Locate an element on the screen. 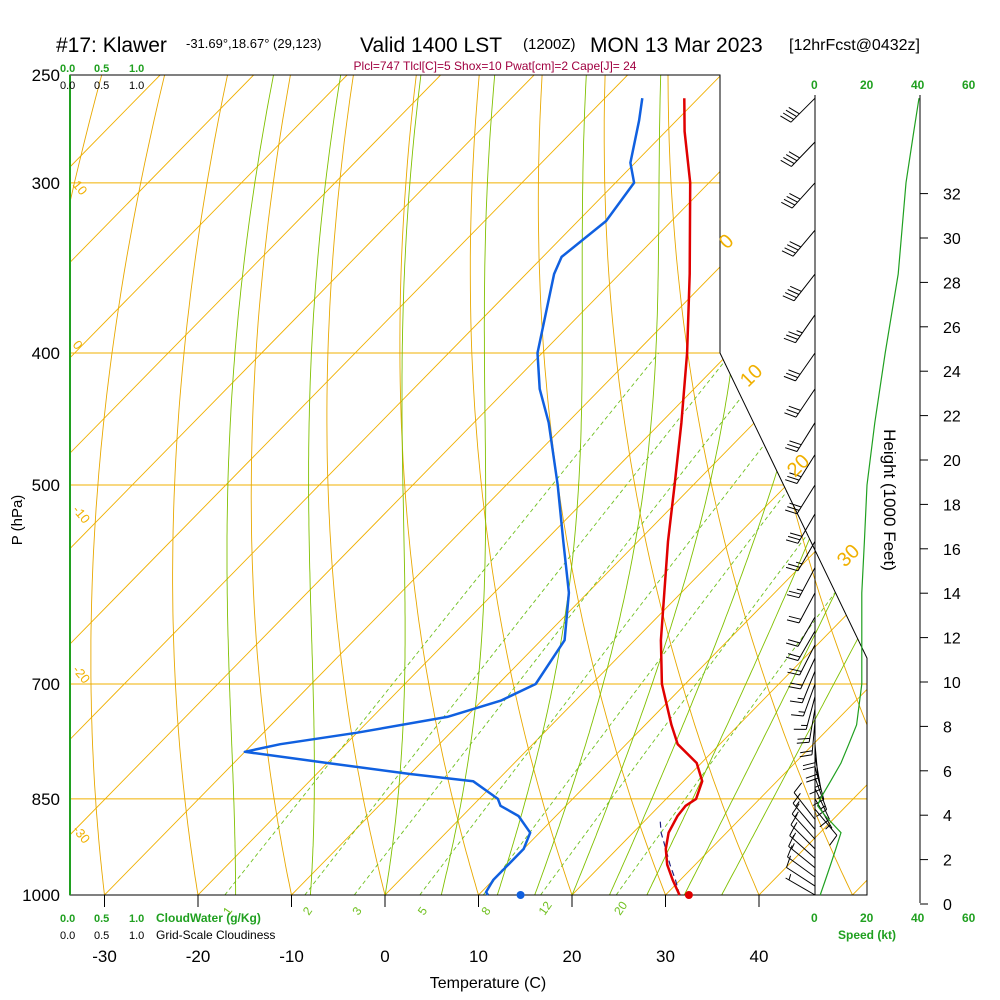 The image size is (1000, 1000). temperature-tick-label: 20 is located at coordinates (572, 956).